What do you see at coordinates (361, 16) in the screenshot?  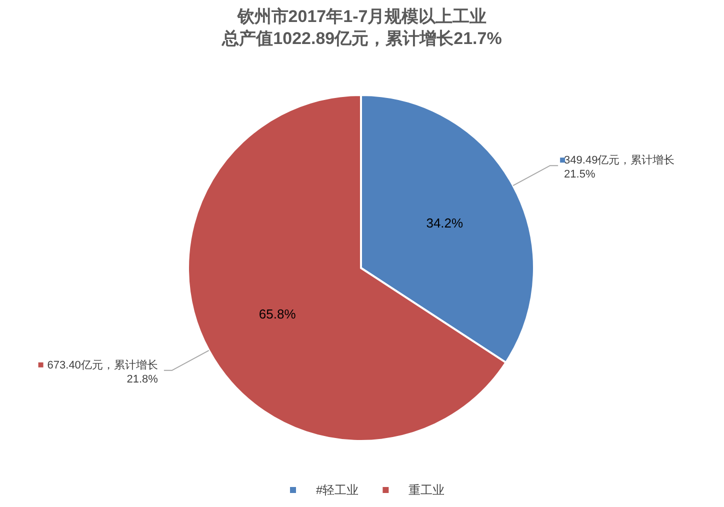 I see `chart-title: 钦州市2017年1-7月规模以上工业` at bounding box center [361, 16].